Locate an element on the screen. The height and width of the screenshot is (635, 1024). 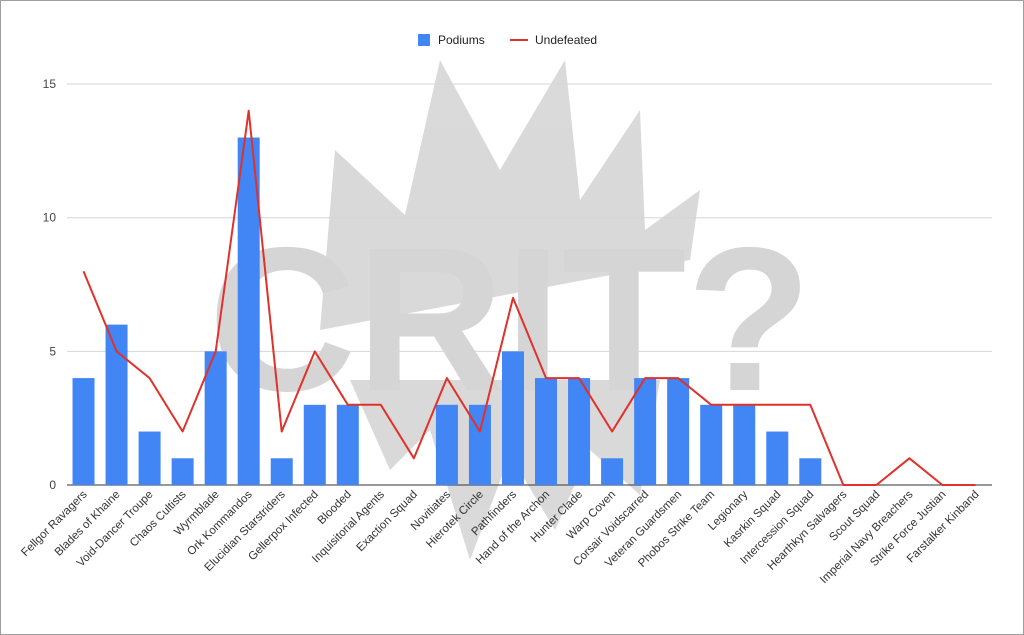
y-tick-label-0: 0 is located at coordinates (52, 485).